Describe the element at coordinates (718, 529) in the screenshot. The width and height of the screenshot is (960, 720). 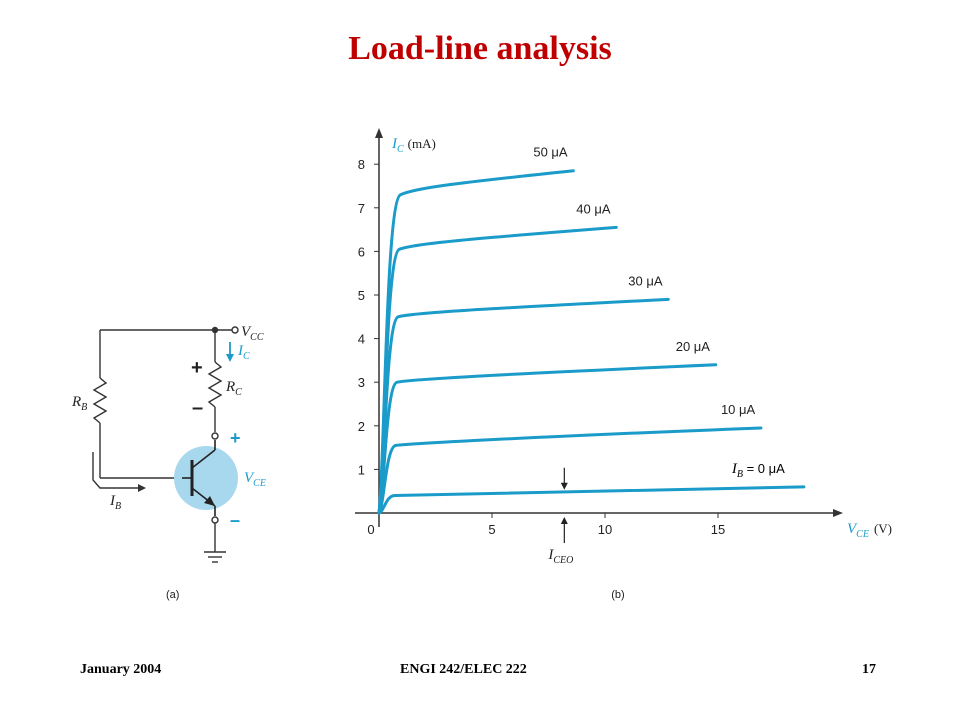
I see `x-tick-label: 15` at that location.